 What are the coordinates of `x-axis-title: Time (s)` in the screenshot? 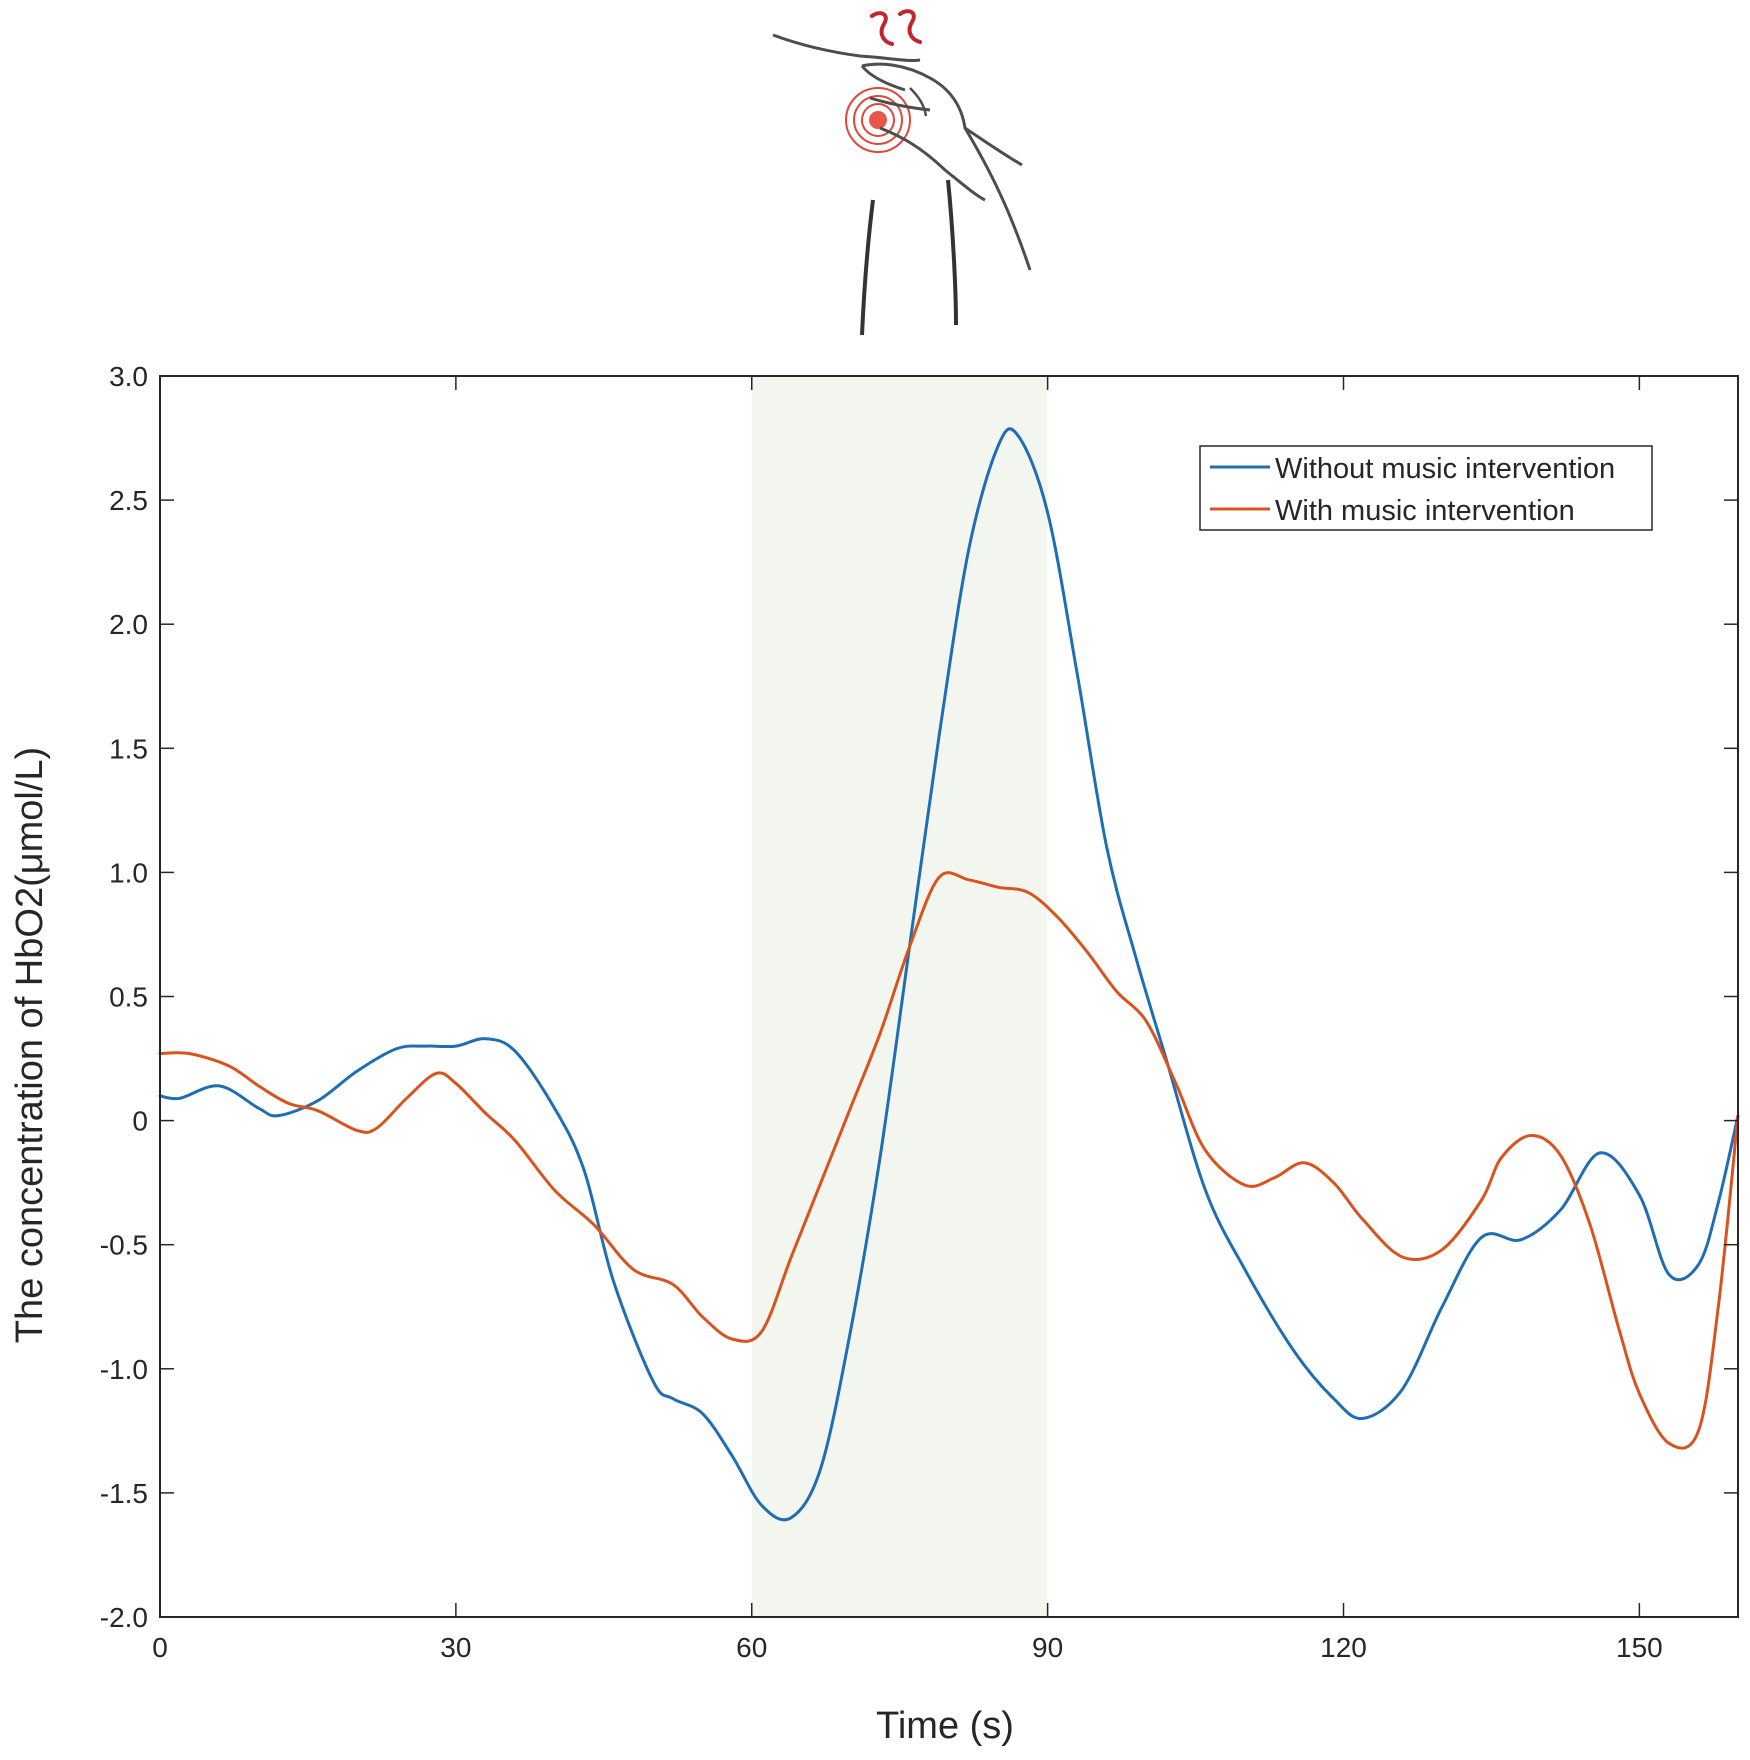 It's located at (945, 1726).